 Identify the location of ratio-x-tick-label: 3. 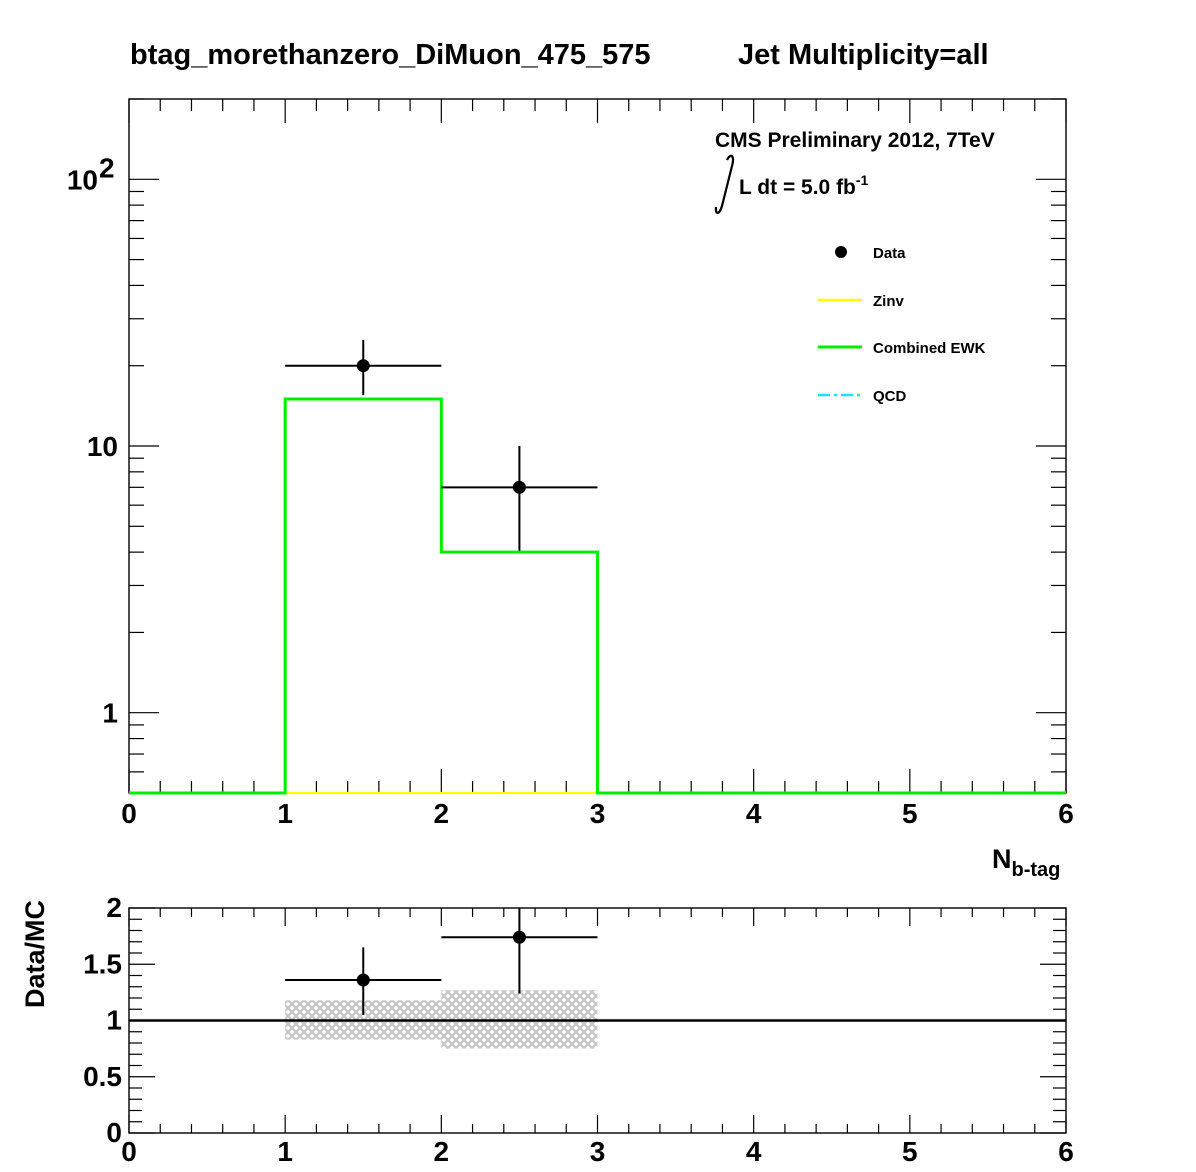
(598, 1151).